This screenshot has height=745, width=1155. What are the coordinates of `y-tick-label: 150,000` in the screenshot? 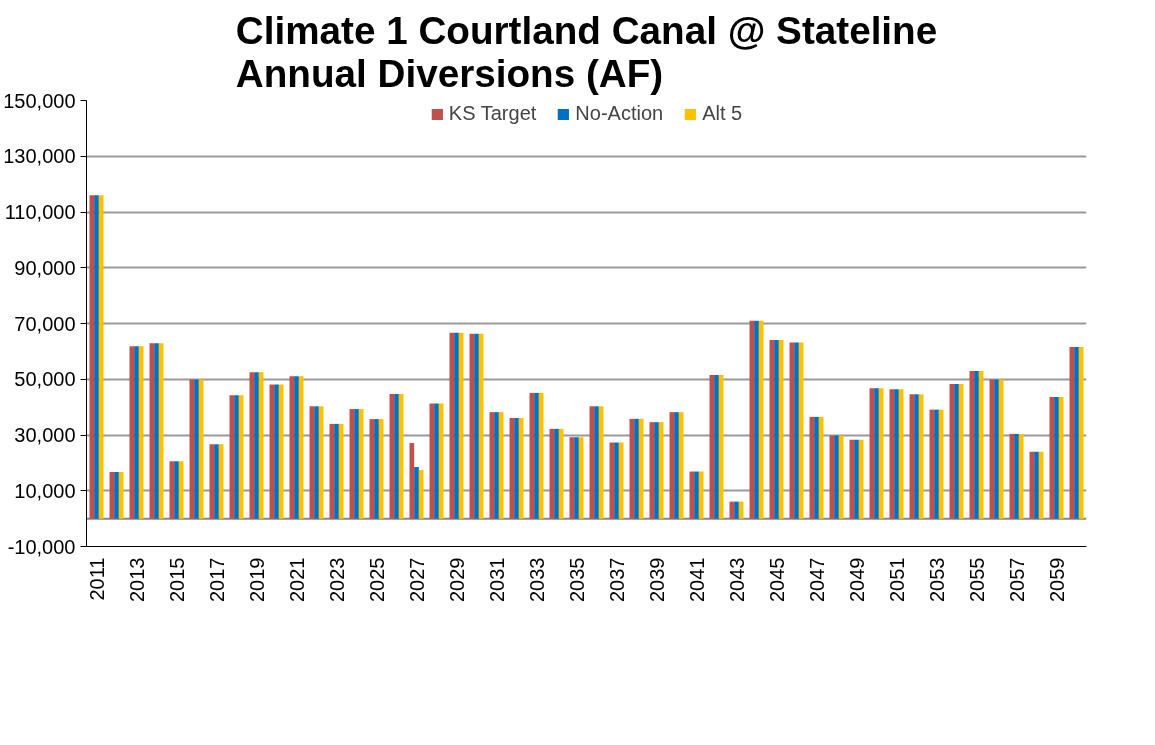 It's located at (39, 100).